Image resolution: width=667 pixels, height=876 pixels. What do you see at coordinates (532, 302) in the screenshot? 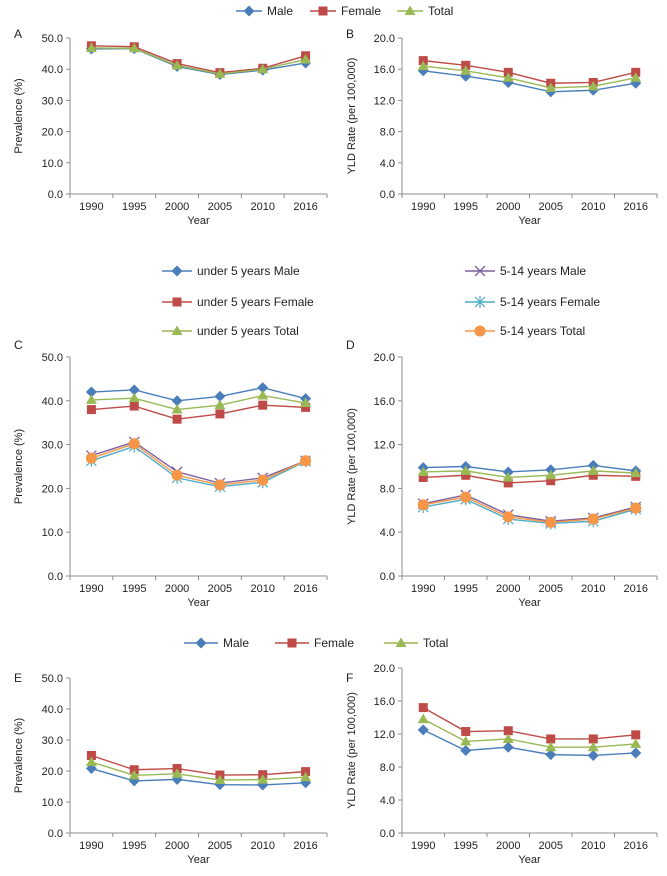
I see `legend-item: 5-14 years Female` at bounding box center [532, 302].